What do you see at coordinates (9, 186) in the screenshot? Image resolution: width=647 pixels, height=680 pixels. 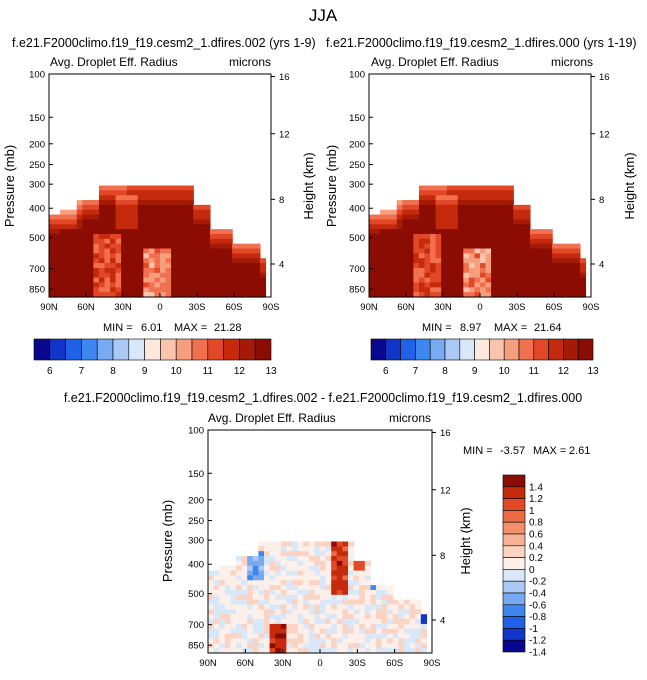 I see `left-y-axis-label: Pressure (mb)` at bounding box center [9, 186].